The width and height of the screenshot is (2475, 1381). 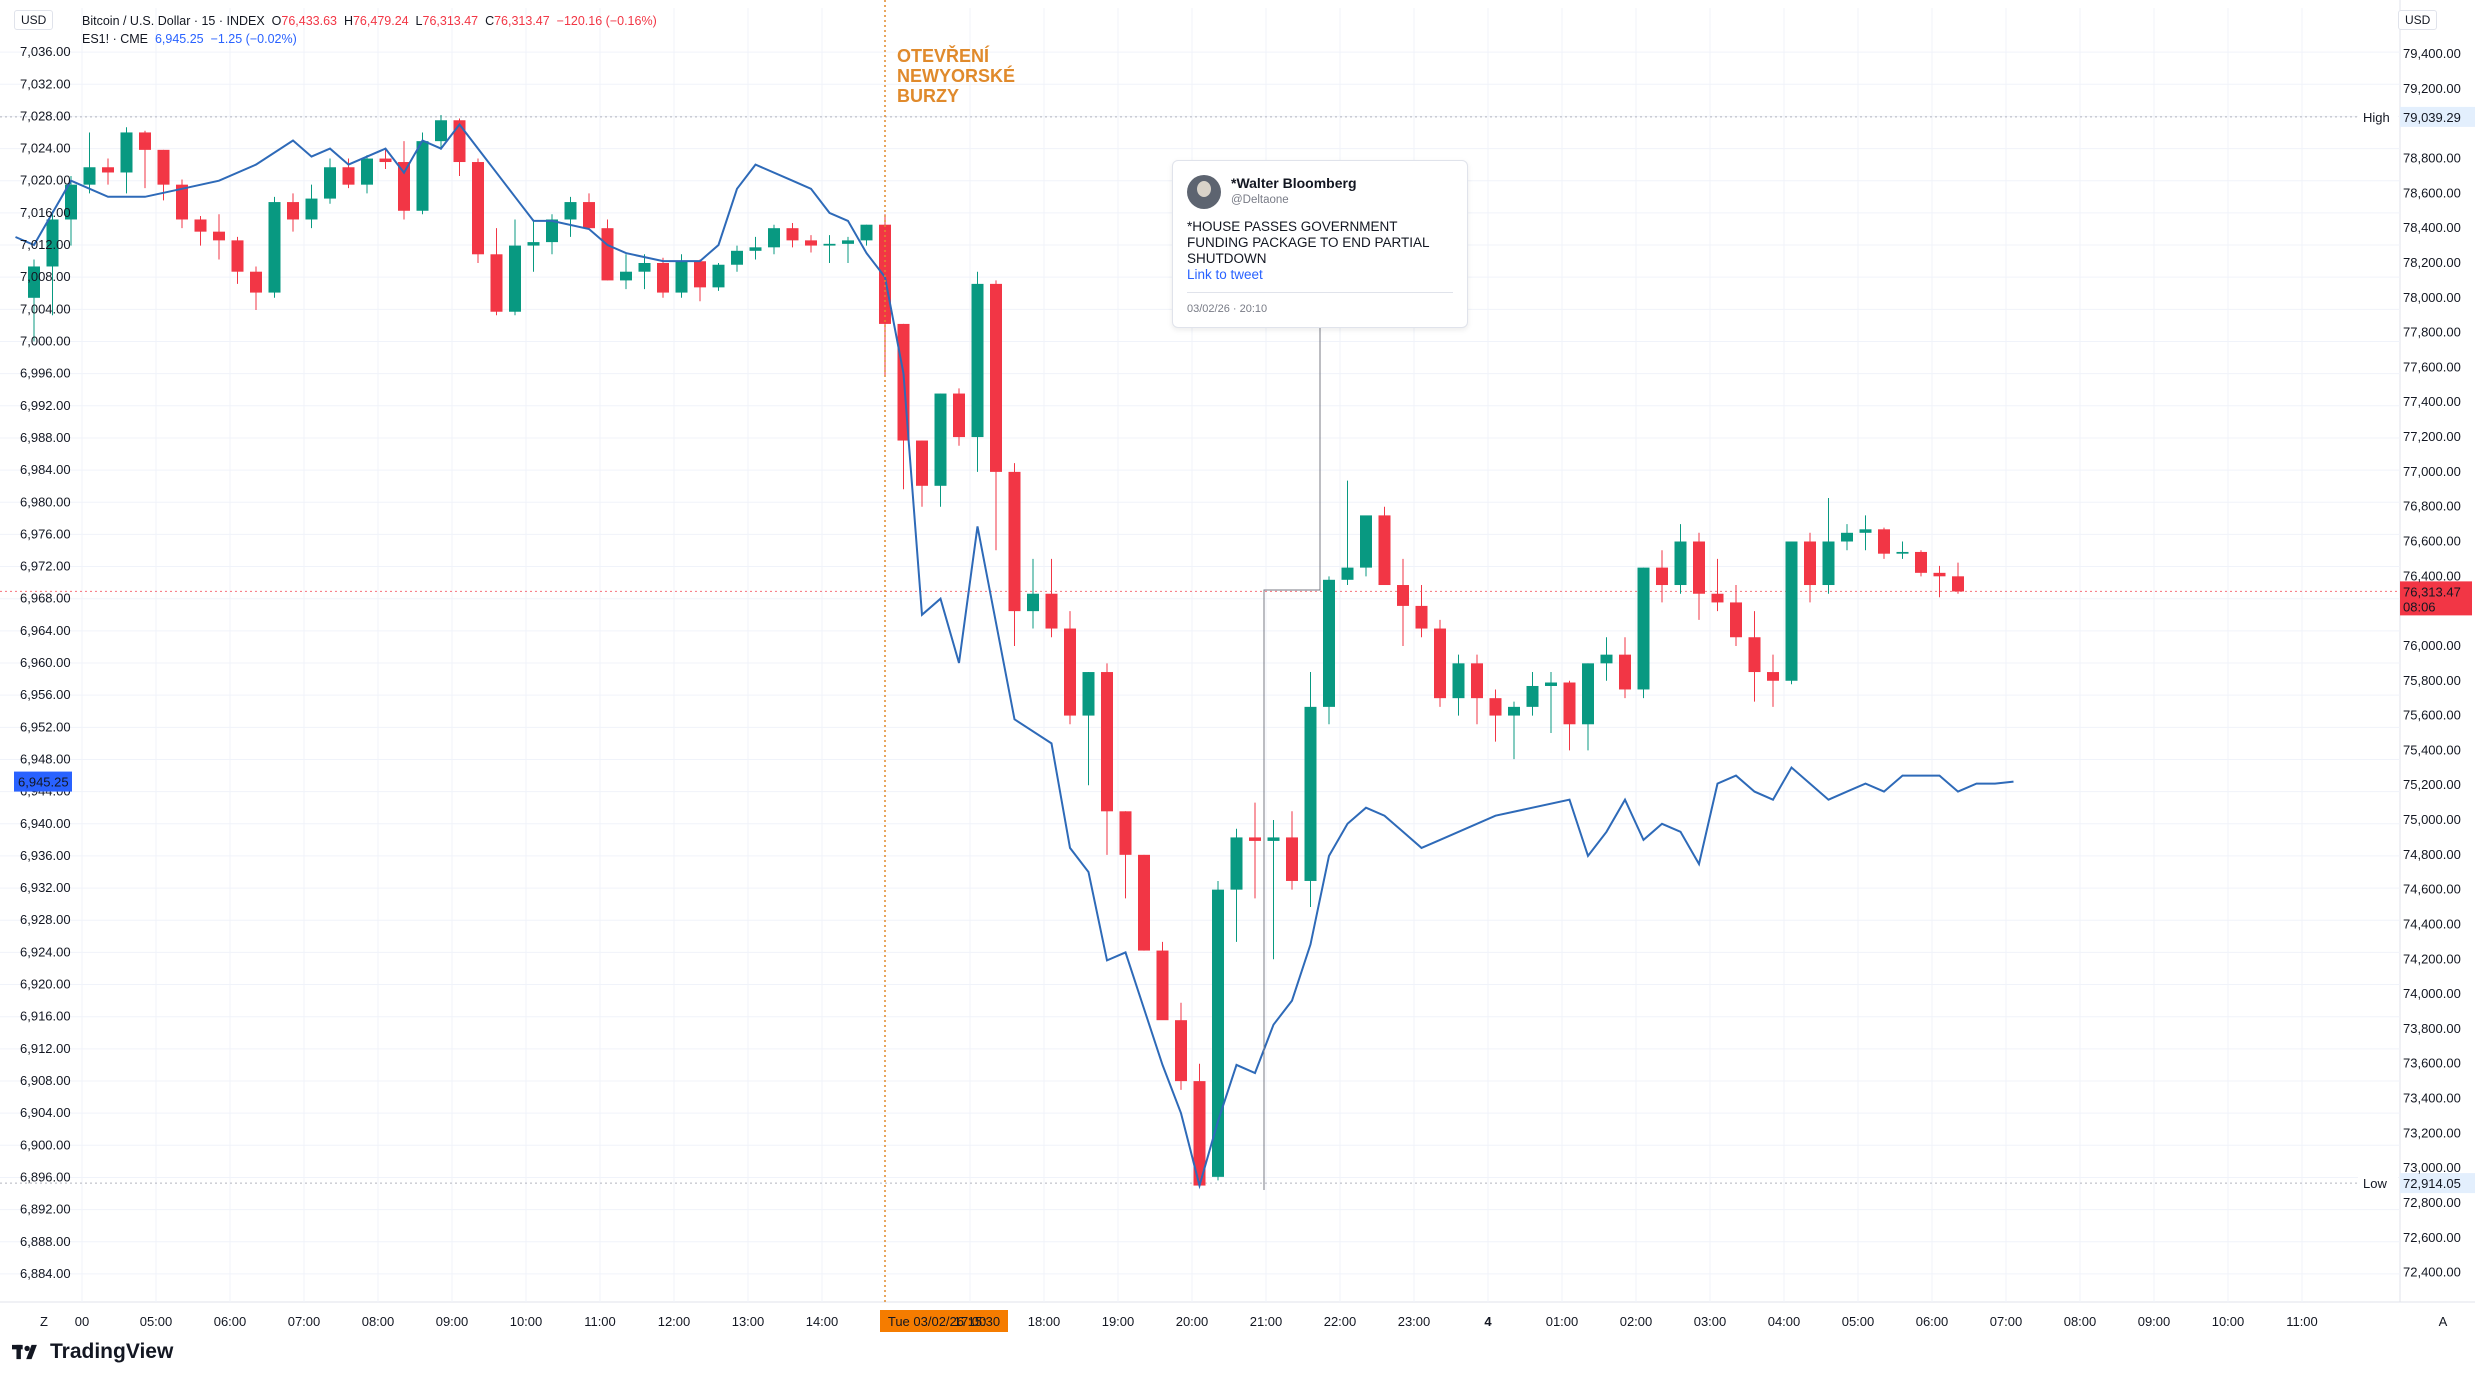 What do you see at coordinates (45, 115) in the screenshot?
I see `left-tick-label: 7,028.00` at bounding box center [45, 115].